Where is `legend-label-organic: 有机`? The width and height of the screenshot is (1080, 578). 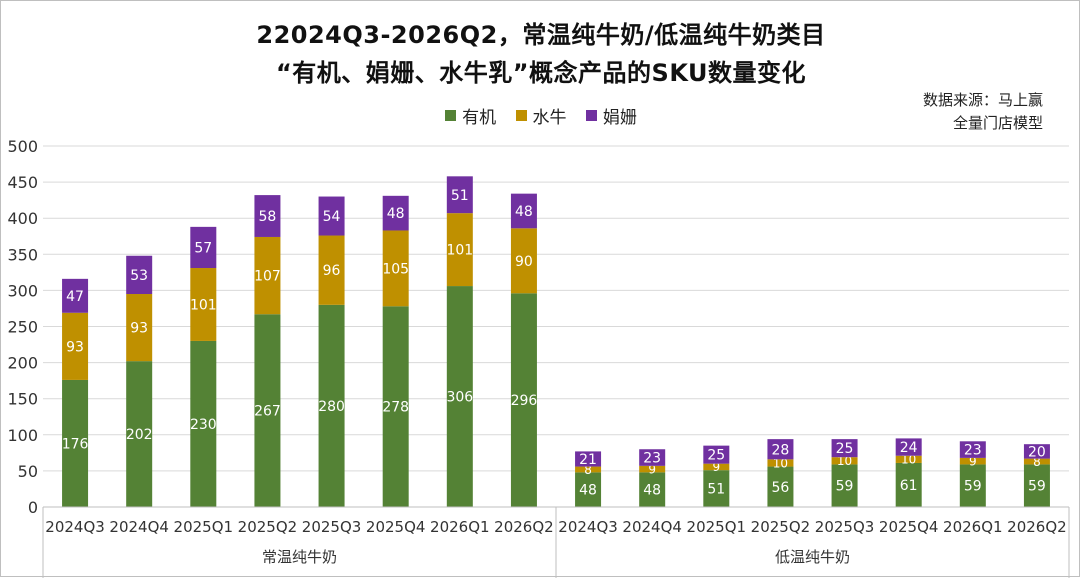 legend-label-organic: 有机 is located at coordinates (479, 118).